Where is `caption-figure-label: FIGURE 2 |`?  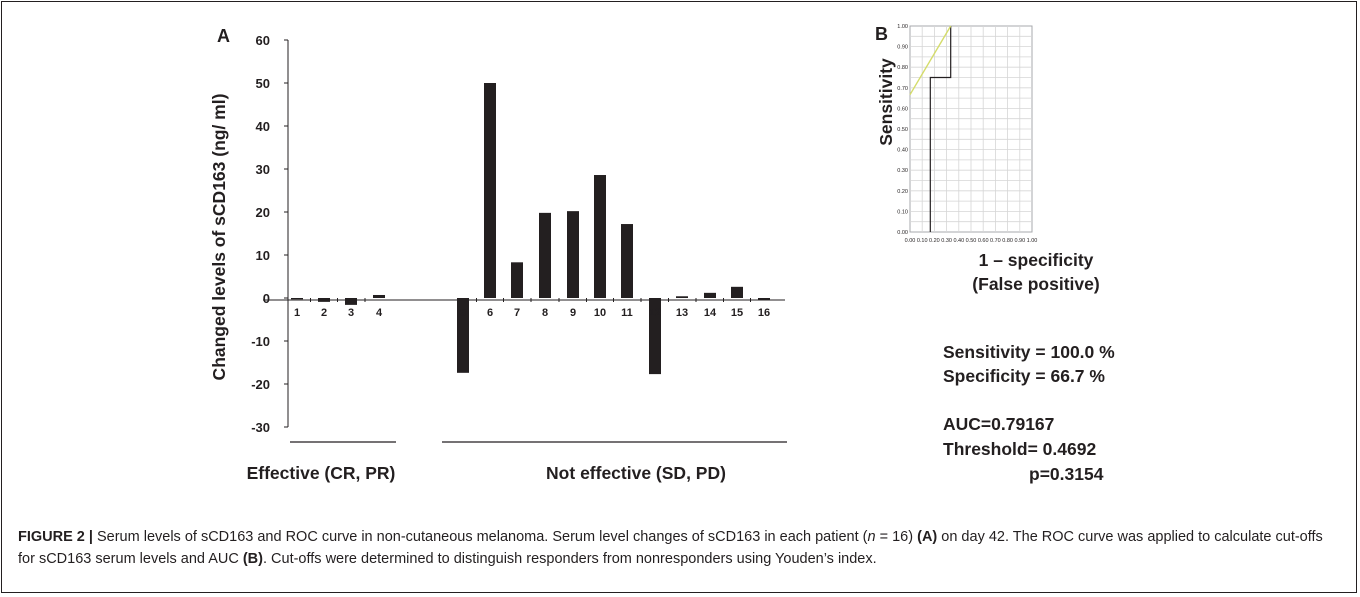
caption-figure-label: FIGURE 2 | is located at coordinates (55, 537).